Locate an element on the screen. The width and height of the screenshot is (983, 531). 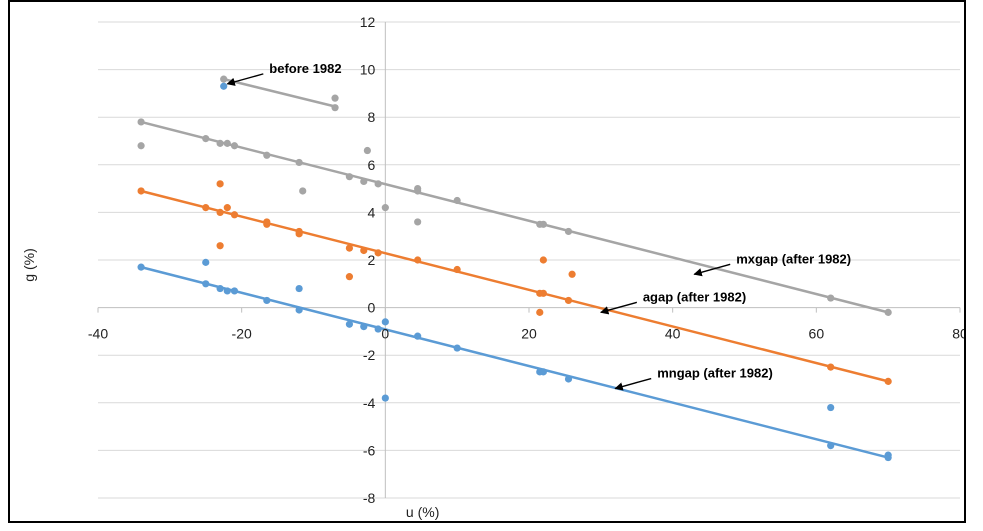
y-tick-label: 2 is located at coordinates (372, 260).